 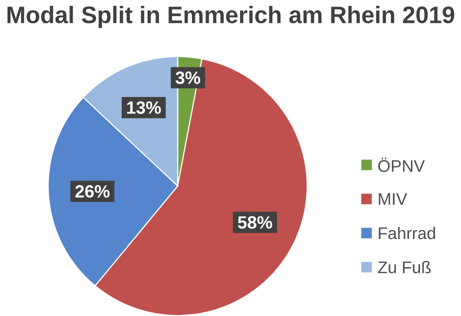 I want to click on legend-label: MIV, so click(x=393, y=199).